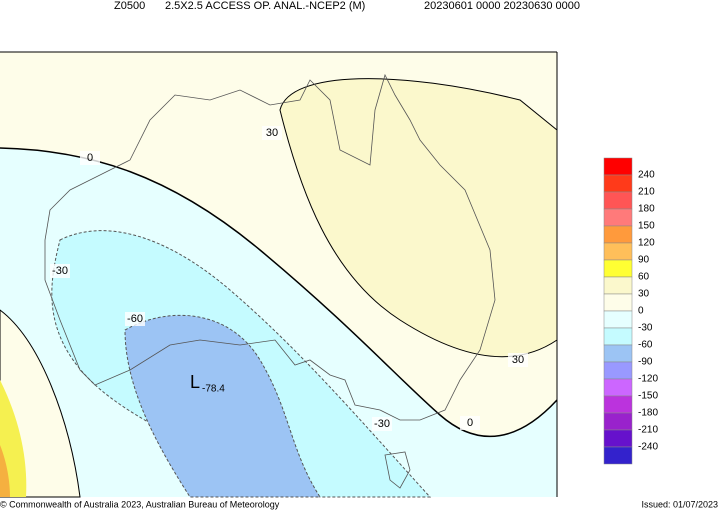 This screenshot has width=720, height=516. What do you see at coordinates (645, 328) in the screenshot?
I see `legend-label: -30` at bounding box center [645, 328].